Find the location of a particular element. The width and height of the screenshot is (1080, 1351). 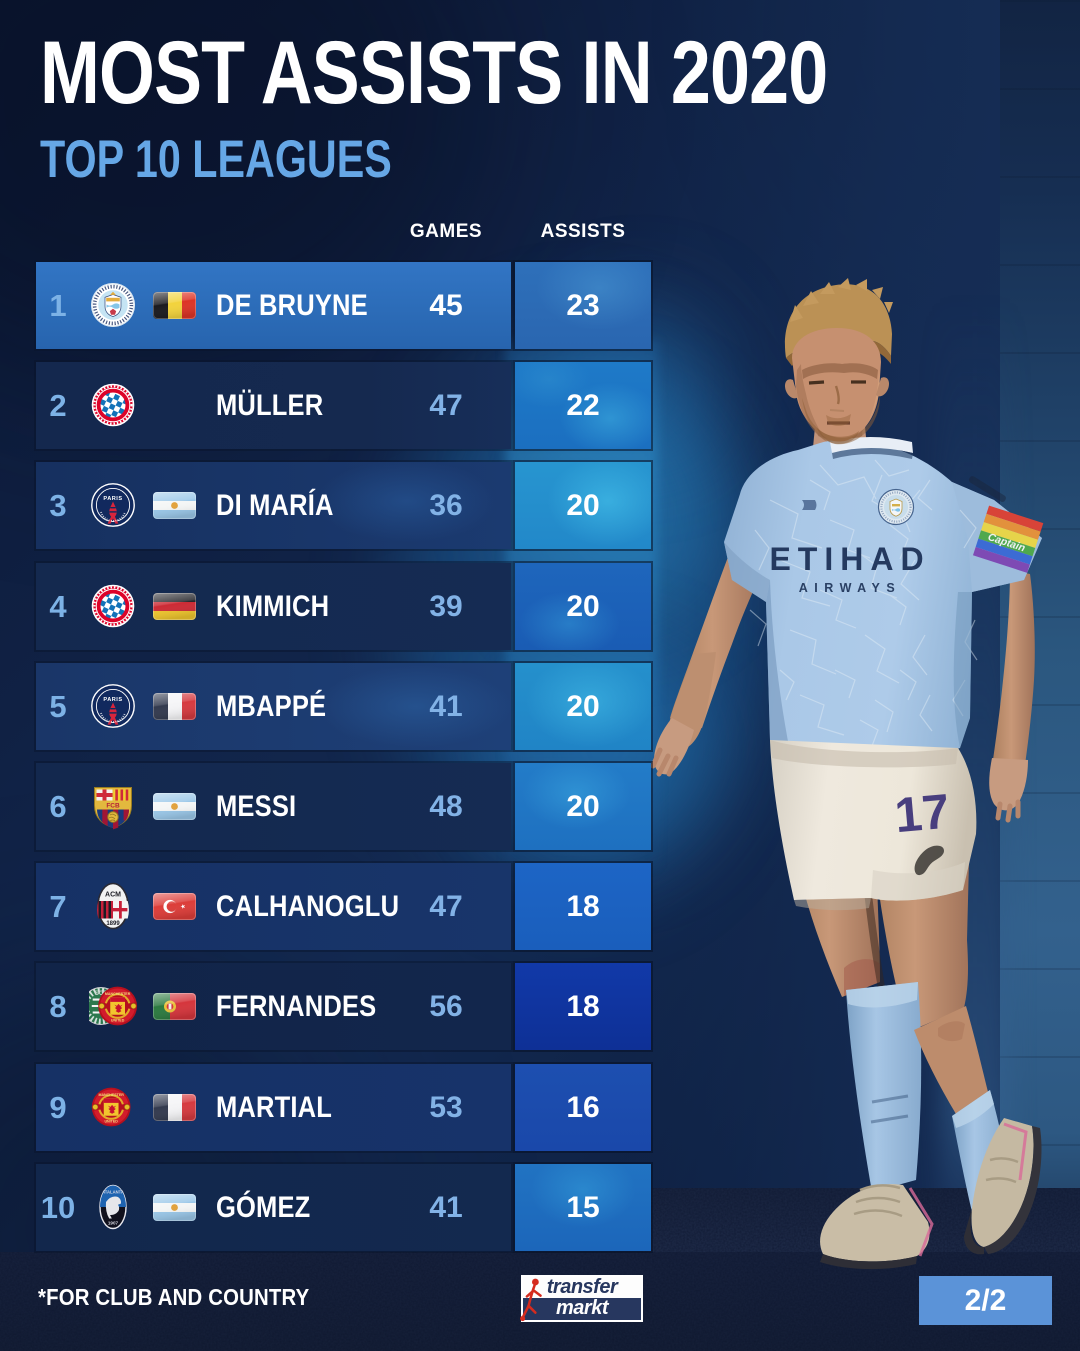

svg-text: 1907 is located at coordinates (113, 1223).